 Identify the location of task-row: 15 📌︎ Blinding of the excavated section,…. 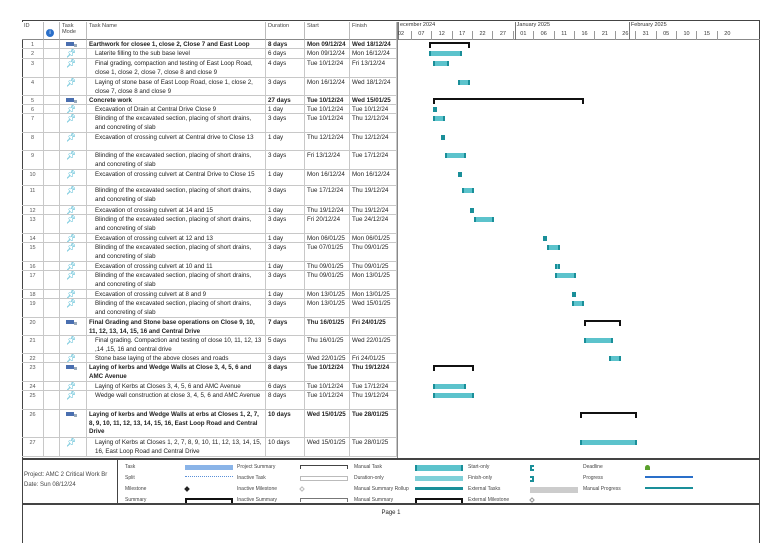
(209, 252).